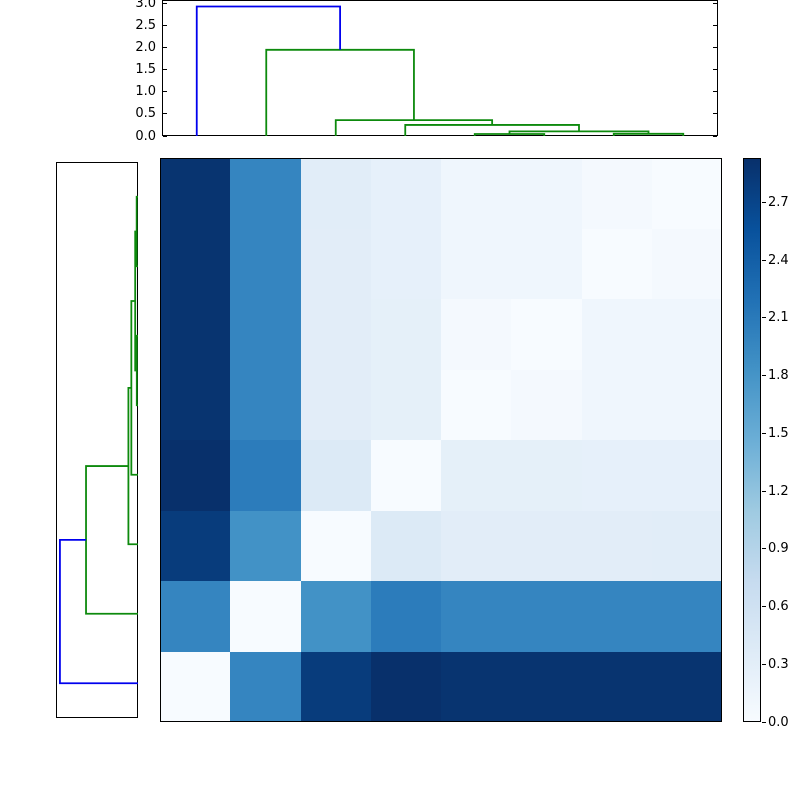 This screenshot has height=800, width=800. I want to click on top-axis-tick-label: 0.5, so click(145, 114).